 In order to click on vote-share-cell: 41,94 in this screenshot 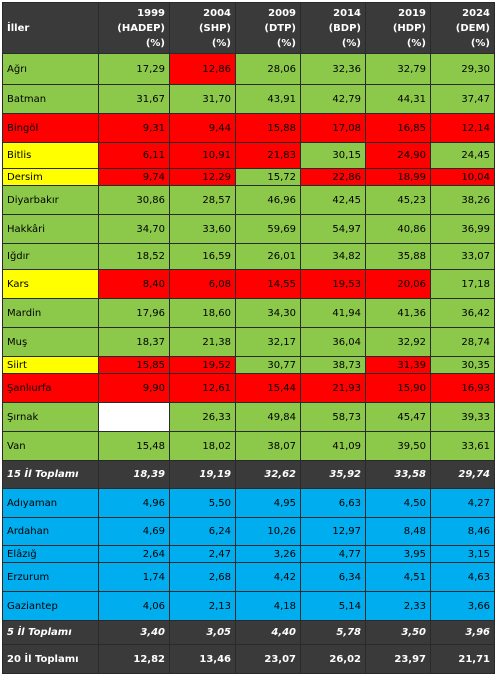, I will do `click(333, 313)`.